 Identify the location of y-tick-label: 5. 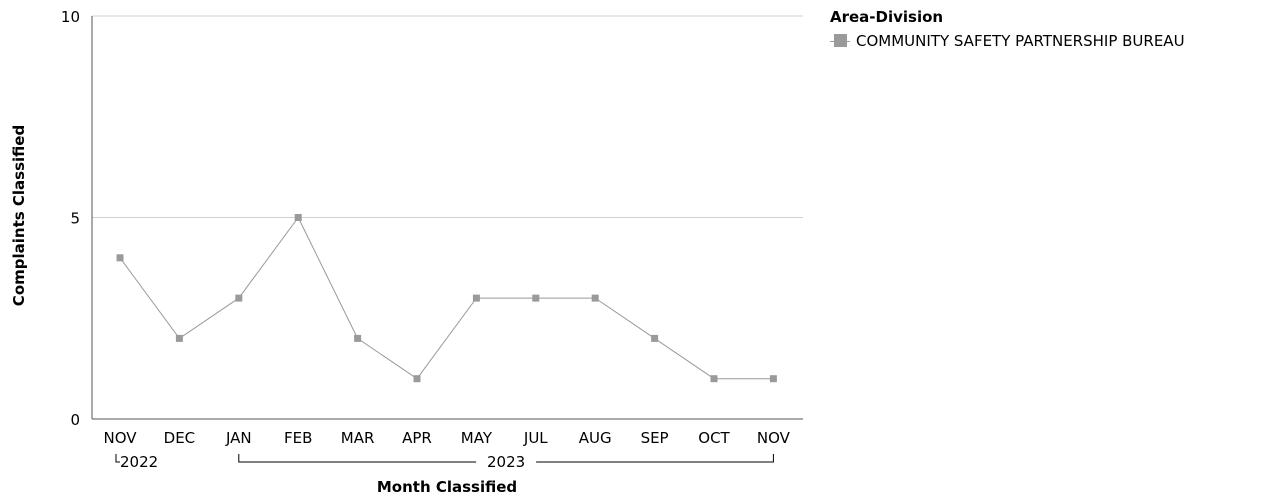
(75, 219).